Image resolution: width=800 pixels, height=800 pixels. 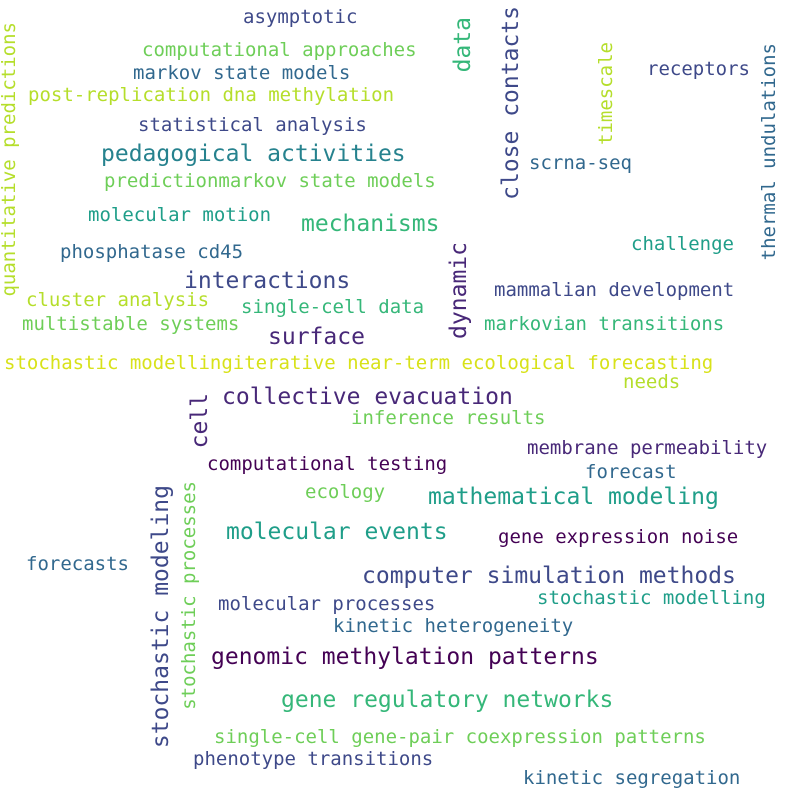 I want to click on word-cluster-analysis: cluster analysis, so click(x=118, y=300).